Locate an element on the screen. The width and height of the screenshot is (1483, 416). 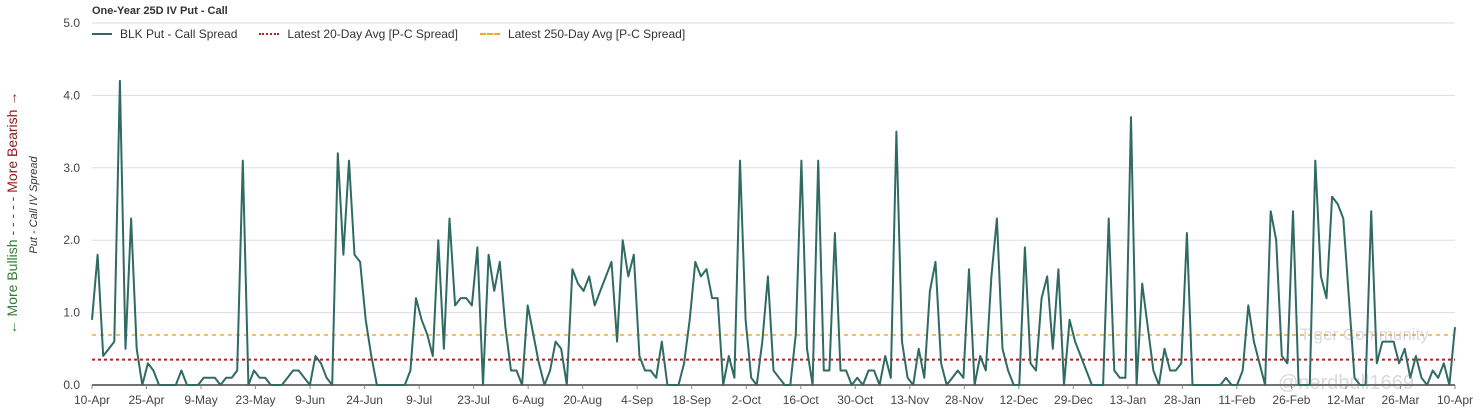
y-tick-label: 0.0 is located at coordinates (71, 385).